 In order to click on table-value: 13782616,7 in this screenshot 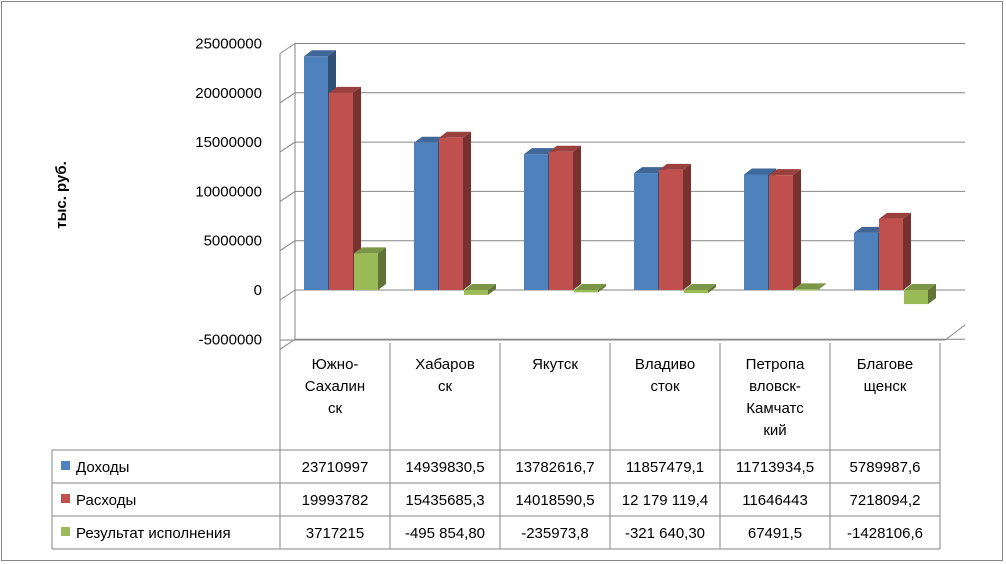, I will do `click(554, 467)`.